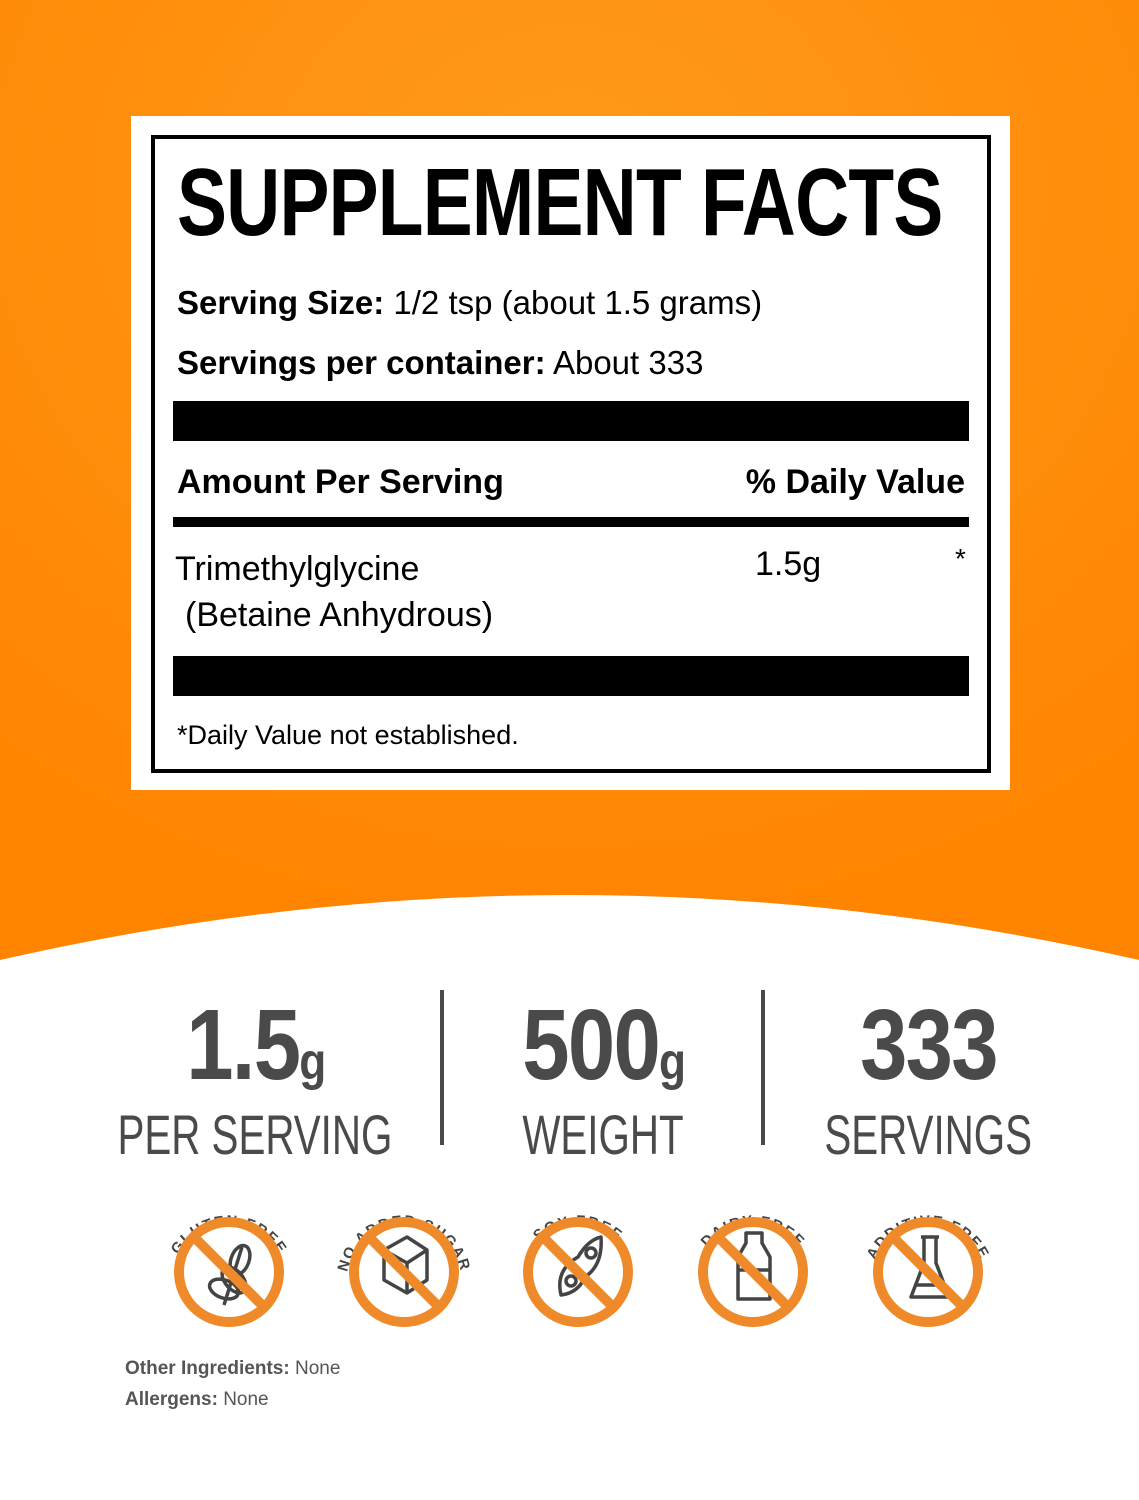  What do you see at coordinates (578, 1260) in the screenshot?
I see `badge-soy-free: SOY FREE` at bounding box center [578, 1260].